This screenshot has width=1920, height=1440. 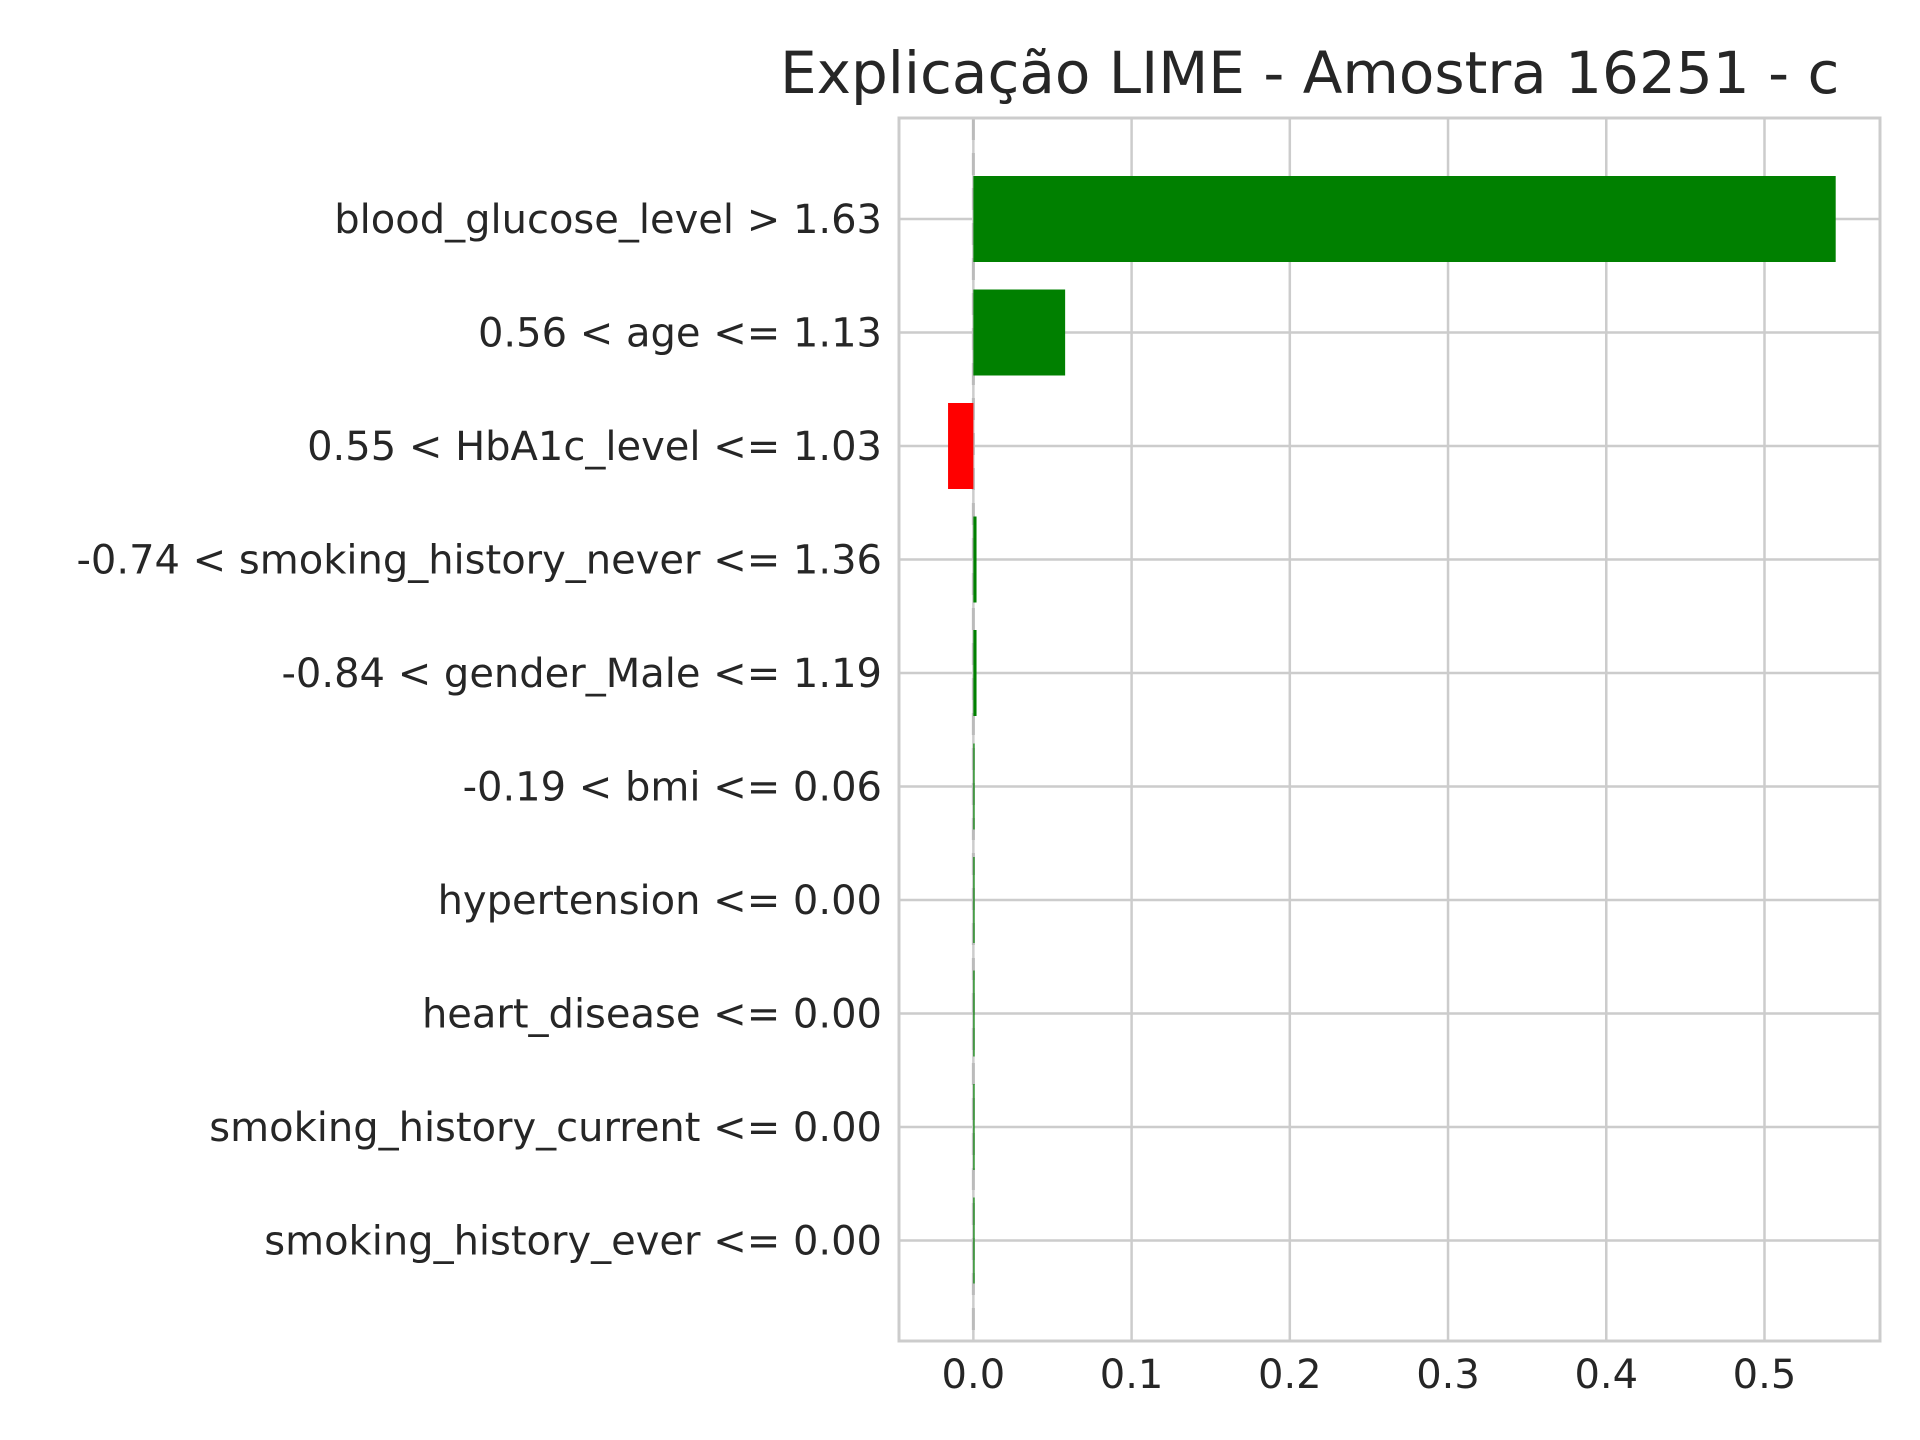 I want to click on chart-title: Explicação LIME - Amostra 16251 - c, so click(x=1309, y=73).